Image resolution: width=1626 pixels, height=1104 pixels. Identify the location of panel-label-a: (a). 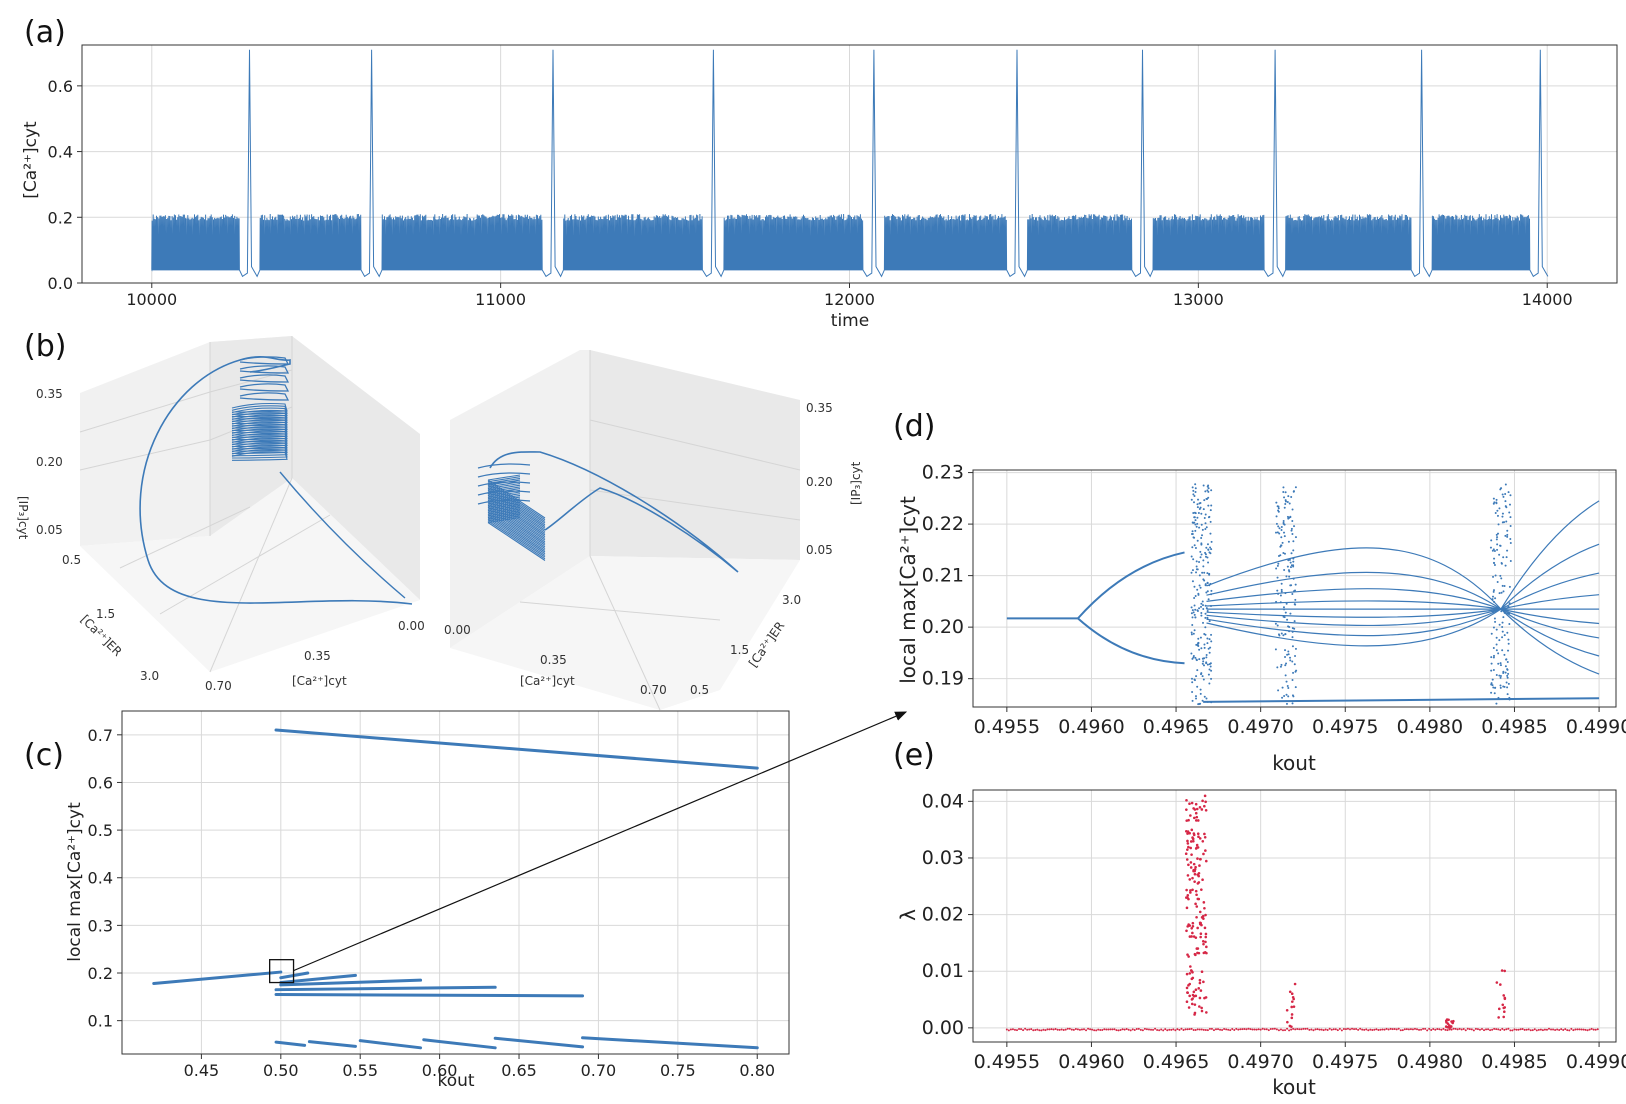
(45, 32).